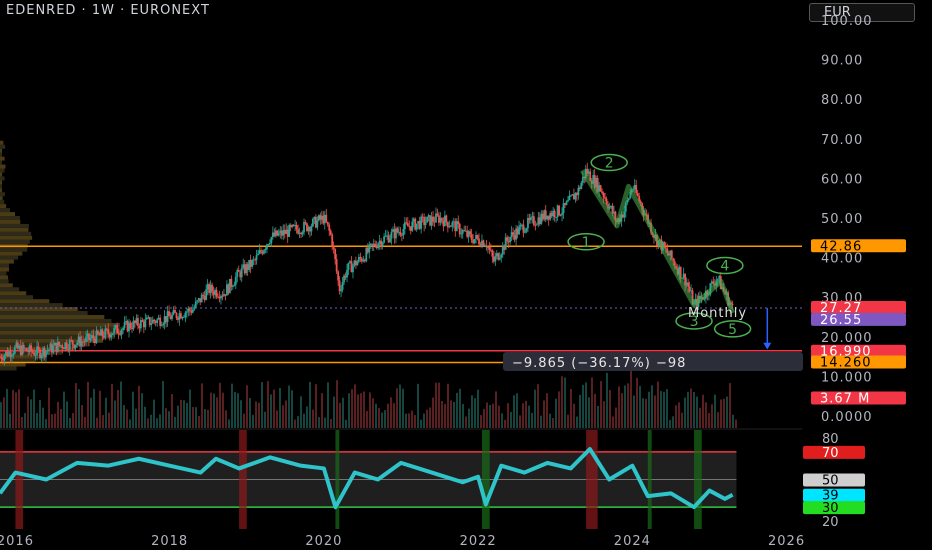 Image resolution: width=932 pixels, height=550 pixels. I want to click on wave-label-2: 2, so click(609, 164).